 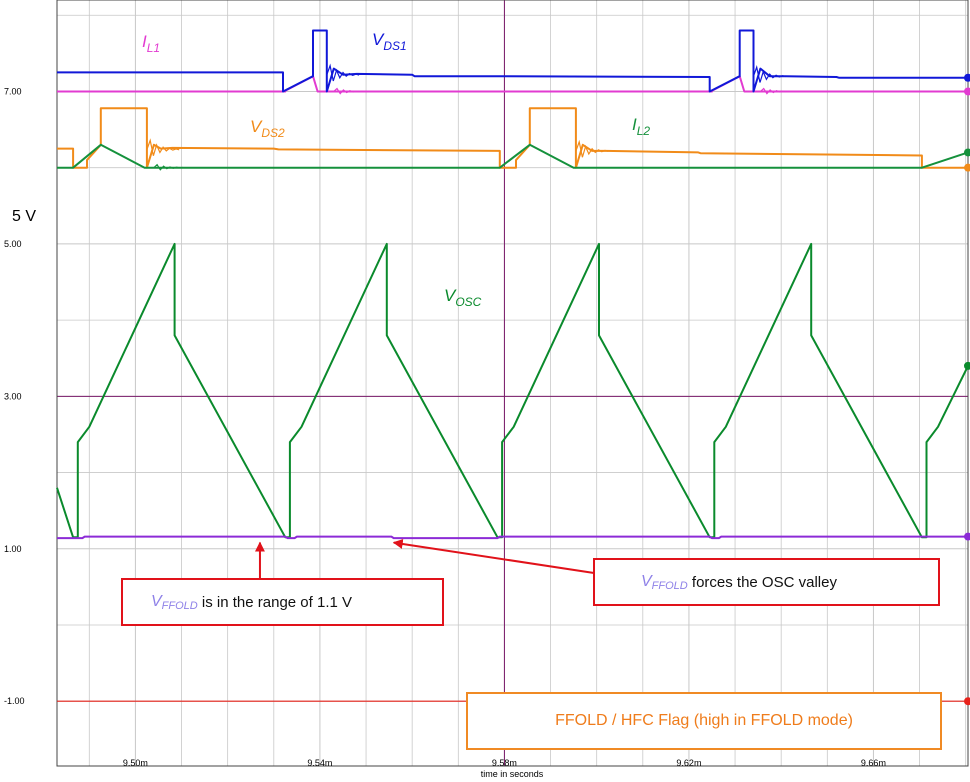 I want to click on annotation-forces-valley-symbol: VFFOLD, so click(x=664, y=582).